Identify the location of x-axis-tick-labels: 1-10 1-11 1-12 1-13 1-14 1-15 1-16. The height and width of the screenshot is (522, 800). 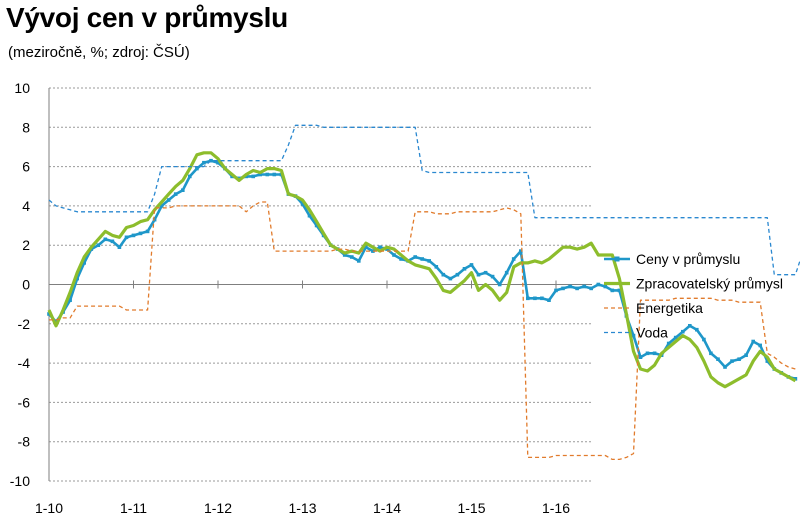
(302, 508).